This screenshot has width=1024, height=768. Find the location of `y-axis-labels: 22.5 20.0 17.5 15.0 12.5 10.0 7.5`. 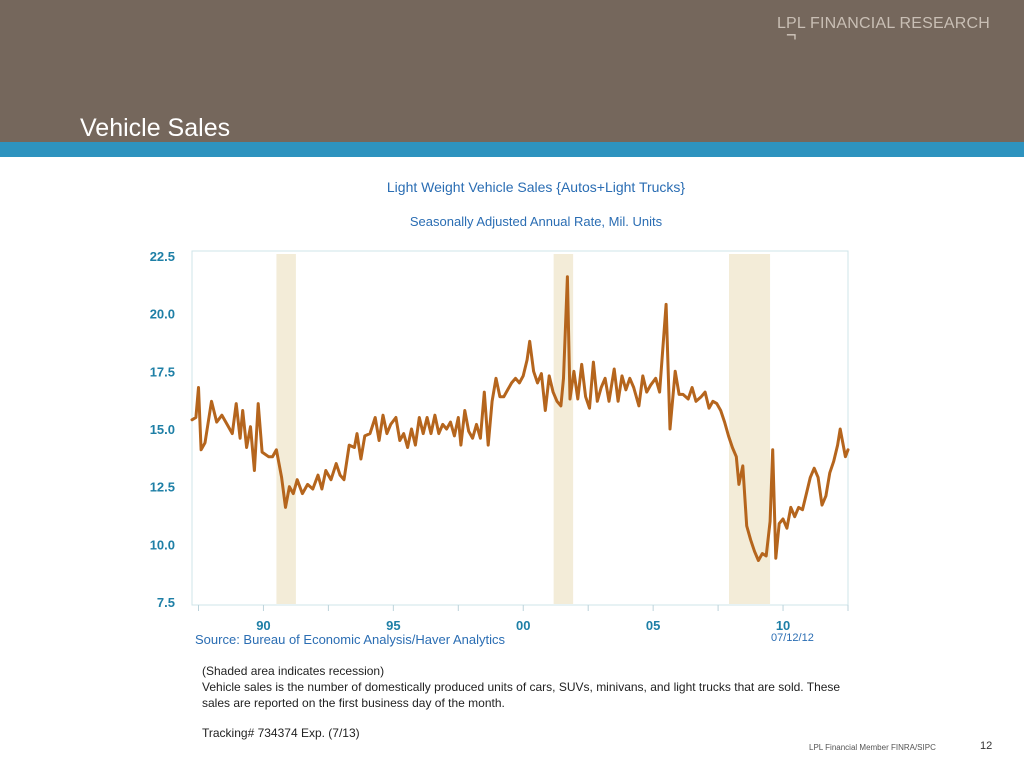

y-axis-labels: 22.5 20.0 17.5 15.0 12.5 10.0 7.5 is located at coordinates (162, 429).